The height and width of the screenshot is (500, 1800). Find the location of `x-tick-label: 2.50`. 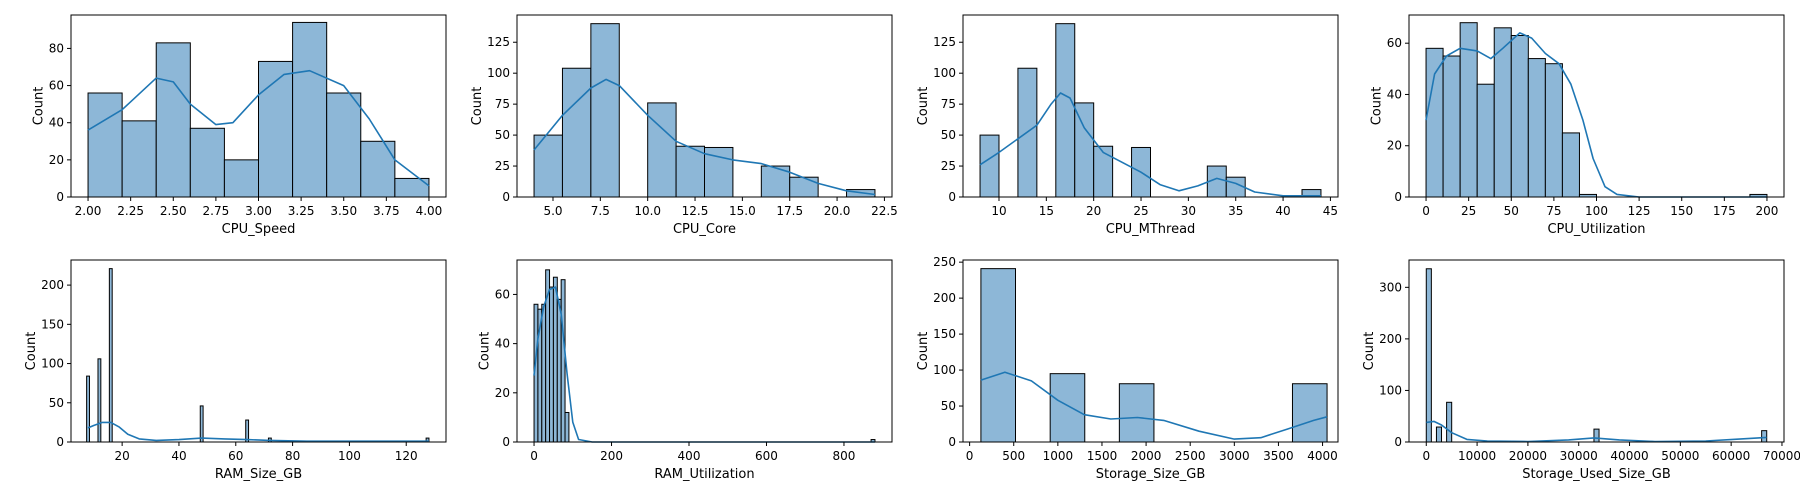

x-tick-label: 2.50 is located at coordinates (173, 211).